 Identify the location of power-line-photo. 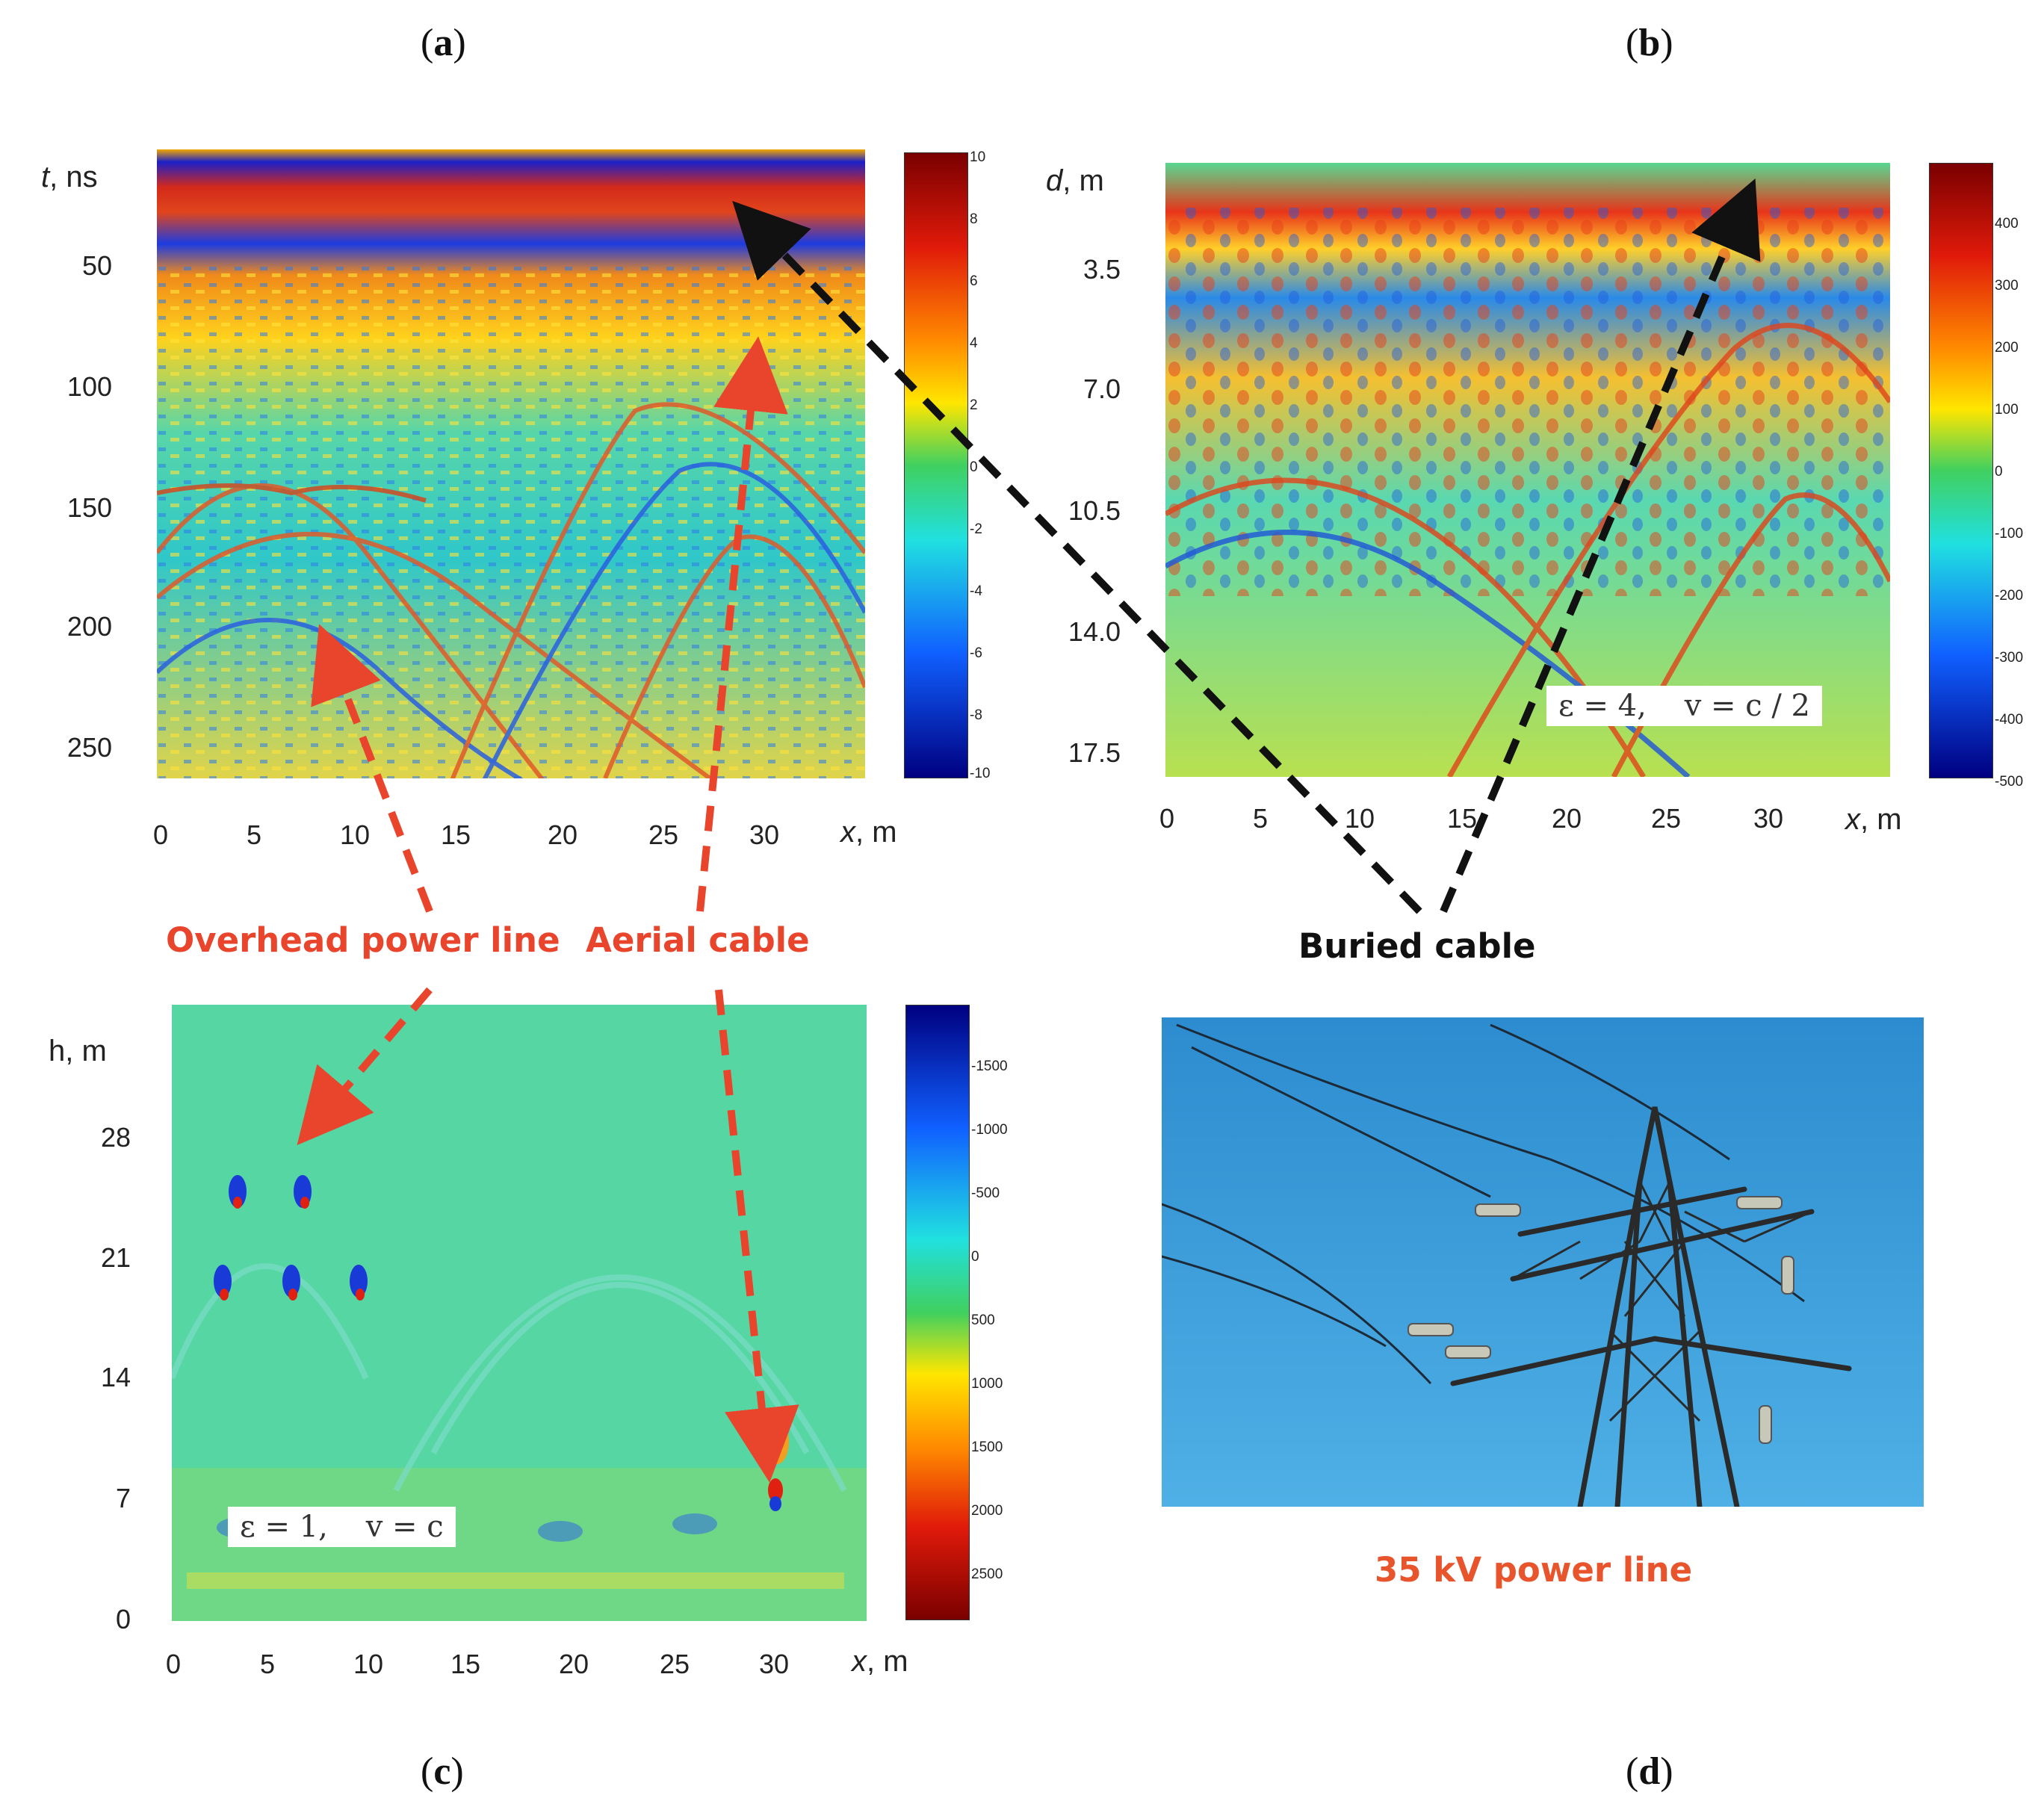
(1543, 1262).